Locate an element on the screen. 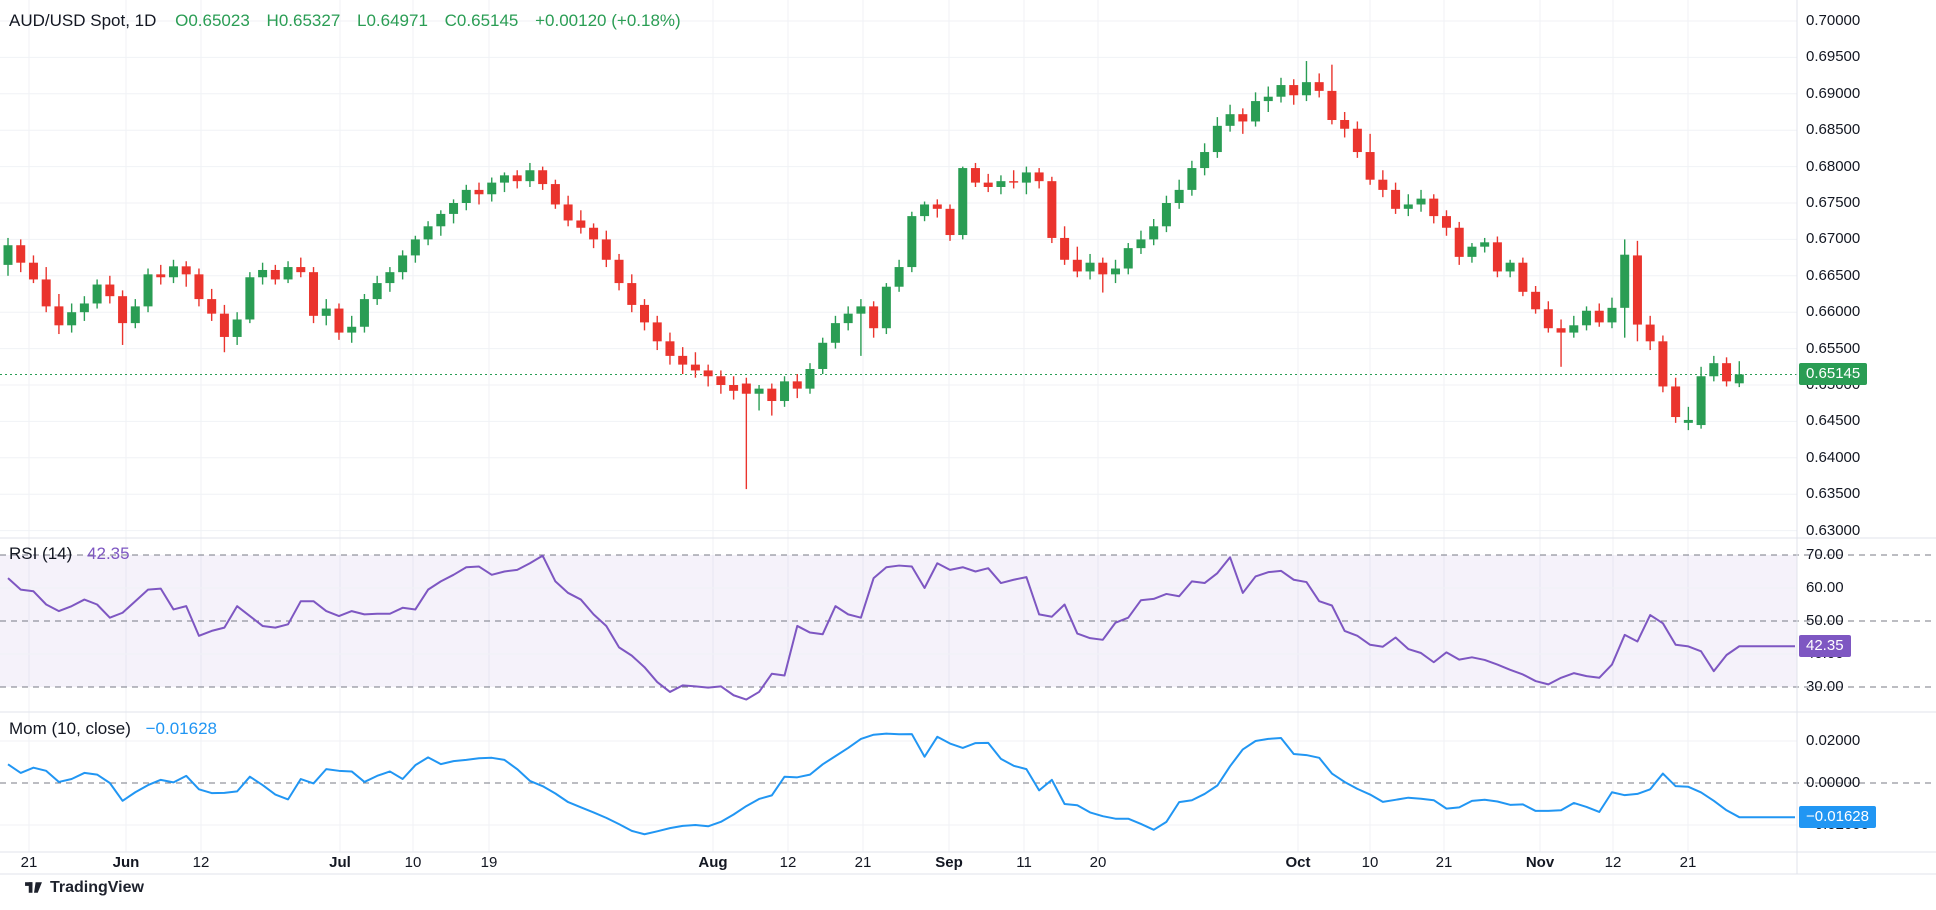 This screenshot has width=1936, height=910. time-tick-label: Jul is located at coordinates (340, 862).